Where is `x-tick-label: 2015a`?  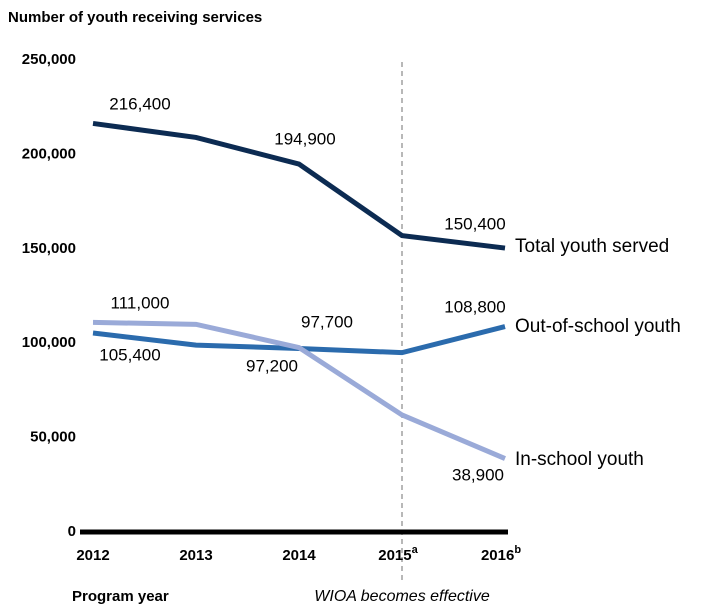
x-tick-label: 2015a is located at coordinates (398, 554).